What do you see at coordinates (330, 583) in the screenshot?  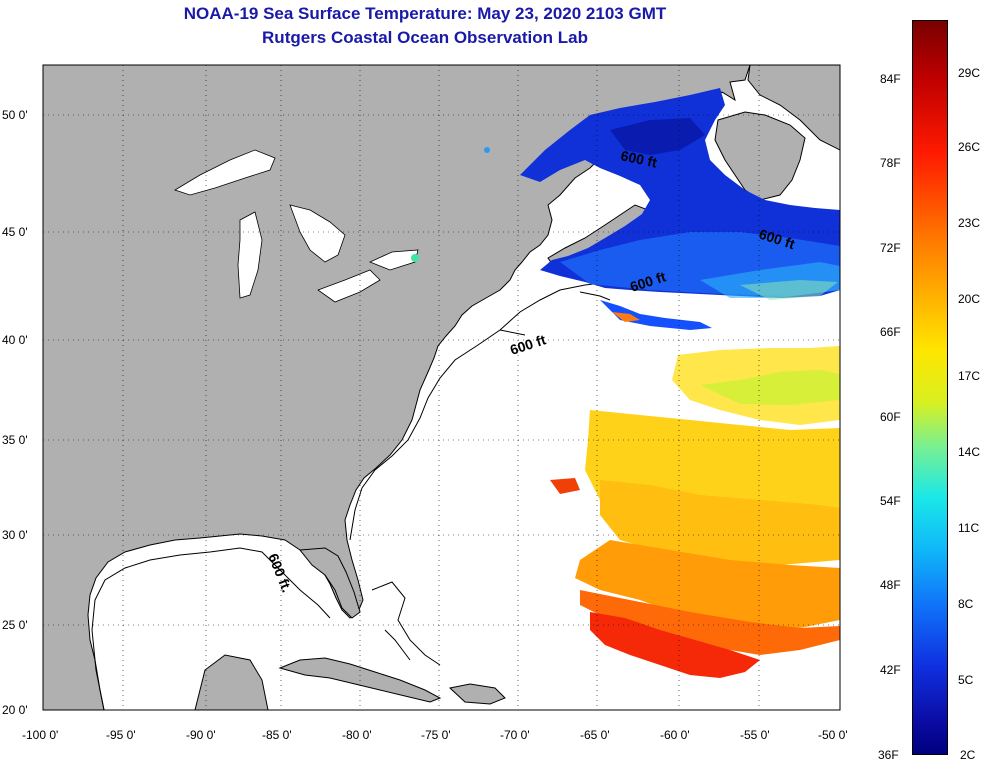 I see `land-florida` at bounding box center [330, 583].